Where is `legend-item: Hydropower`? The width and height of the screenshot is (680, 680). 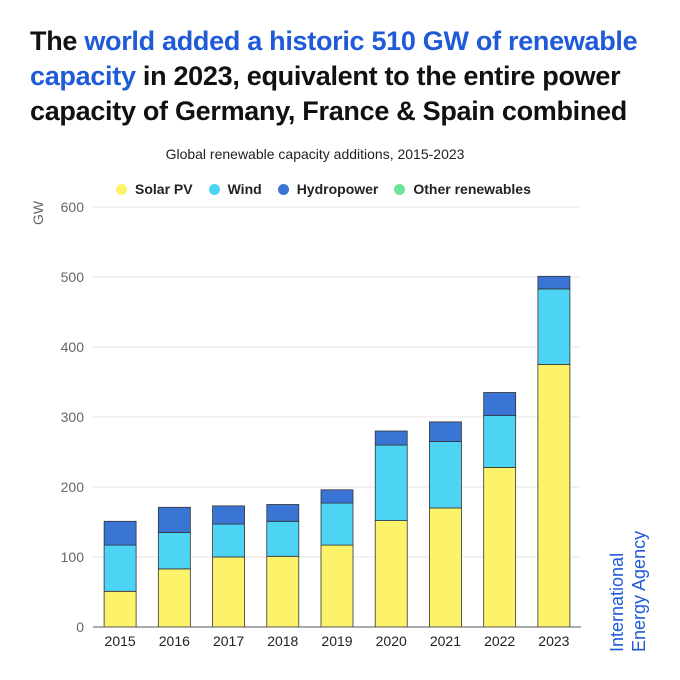 legend-item: Hydropower is located at coordinates (328, 189).